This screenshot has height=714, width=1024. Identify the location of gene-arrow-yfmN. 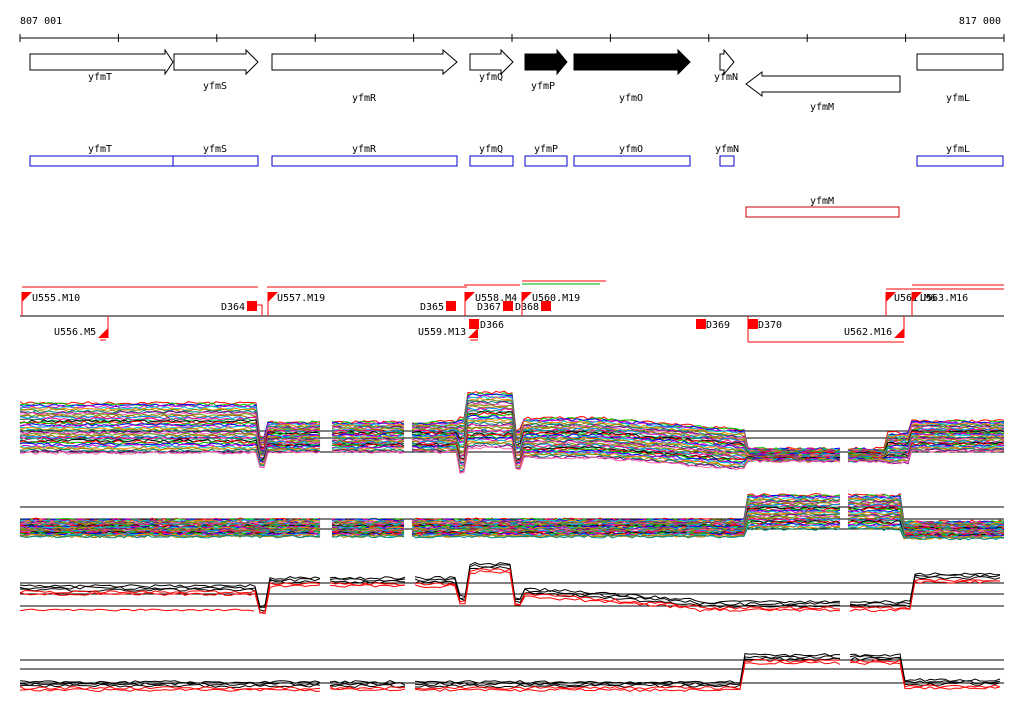
(727, 62).